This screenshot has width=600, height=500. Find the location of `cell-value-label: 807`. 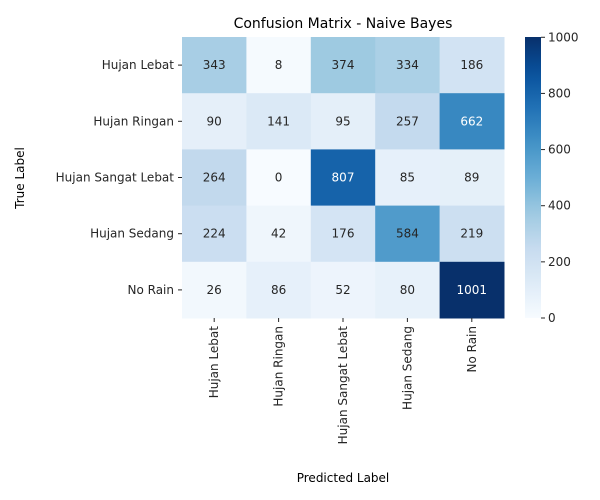

cell-value-label: 807 is located at coordinates (343, 178).